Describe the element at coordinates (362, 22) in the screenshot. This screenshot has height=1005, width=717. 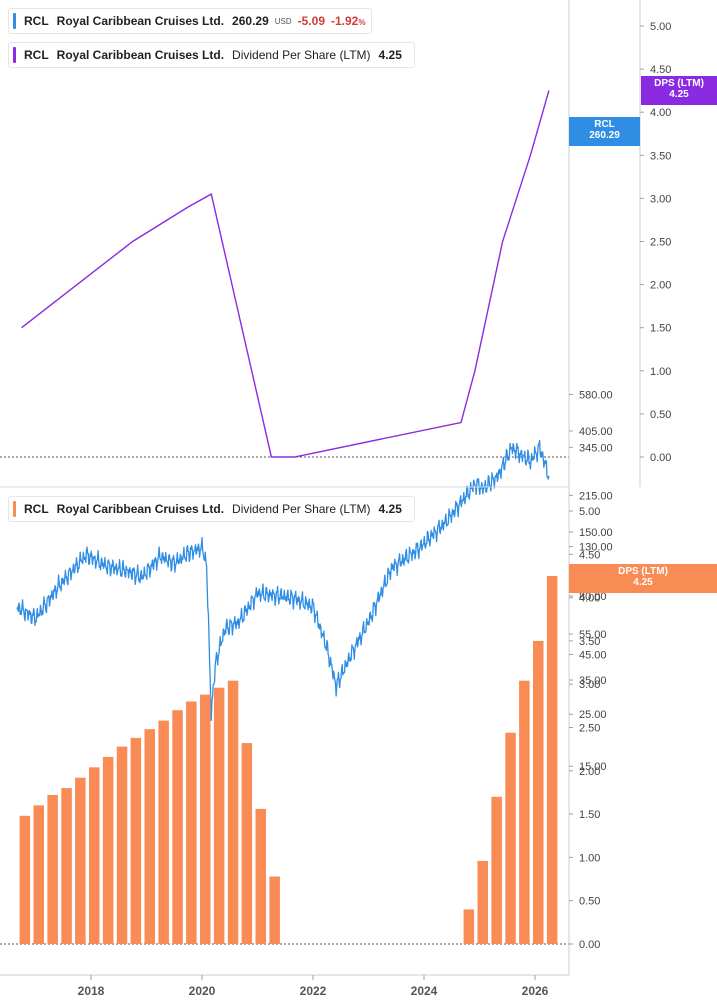
I see `price-legend-pct-sign: %` at that location.